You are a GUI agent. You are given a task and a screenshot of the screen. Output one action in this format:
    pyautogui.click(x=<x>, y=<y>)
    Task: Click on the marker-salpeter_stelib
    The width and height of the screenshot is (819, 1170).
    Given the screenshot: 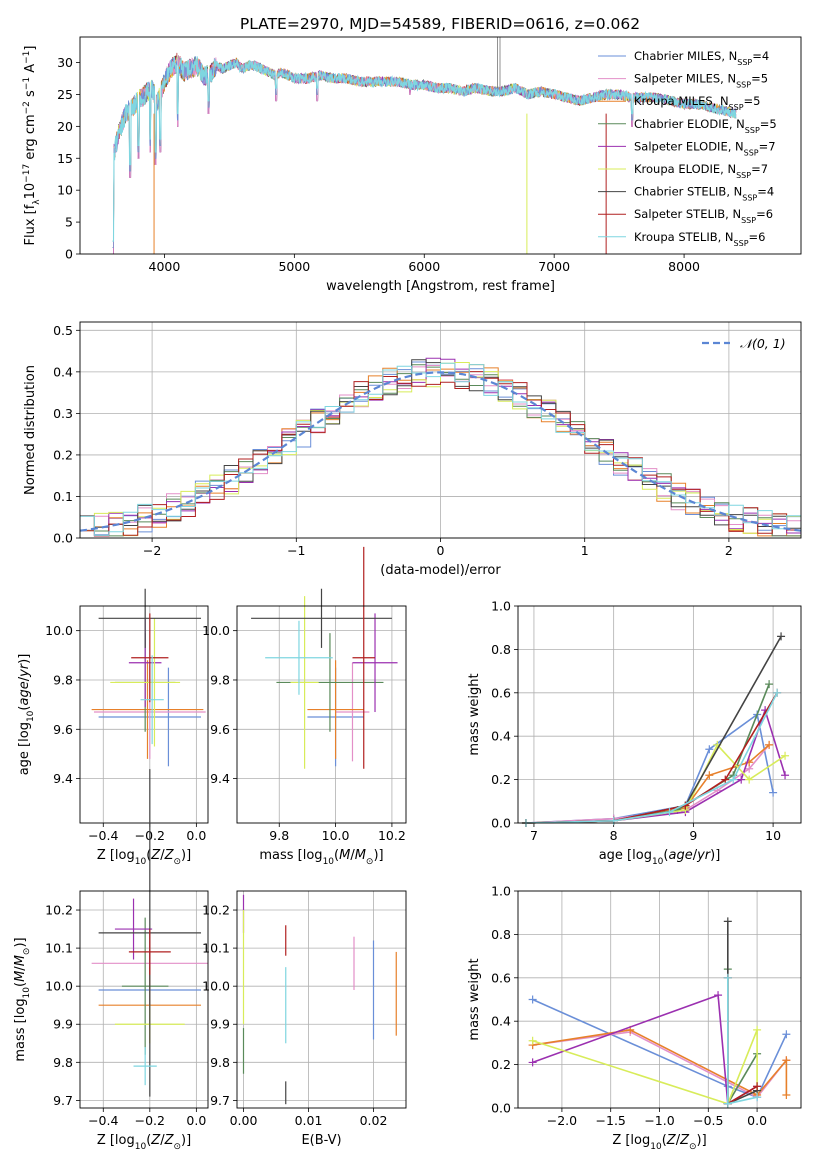 What is the action you would take?
    pyautogui.click(x=725, y=779)
    